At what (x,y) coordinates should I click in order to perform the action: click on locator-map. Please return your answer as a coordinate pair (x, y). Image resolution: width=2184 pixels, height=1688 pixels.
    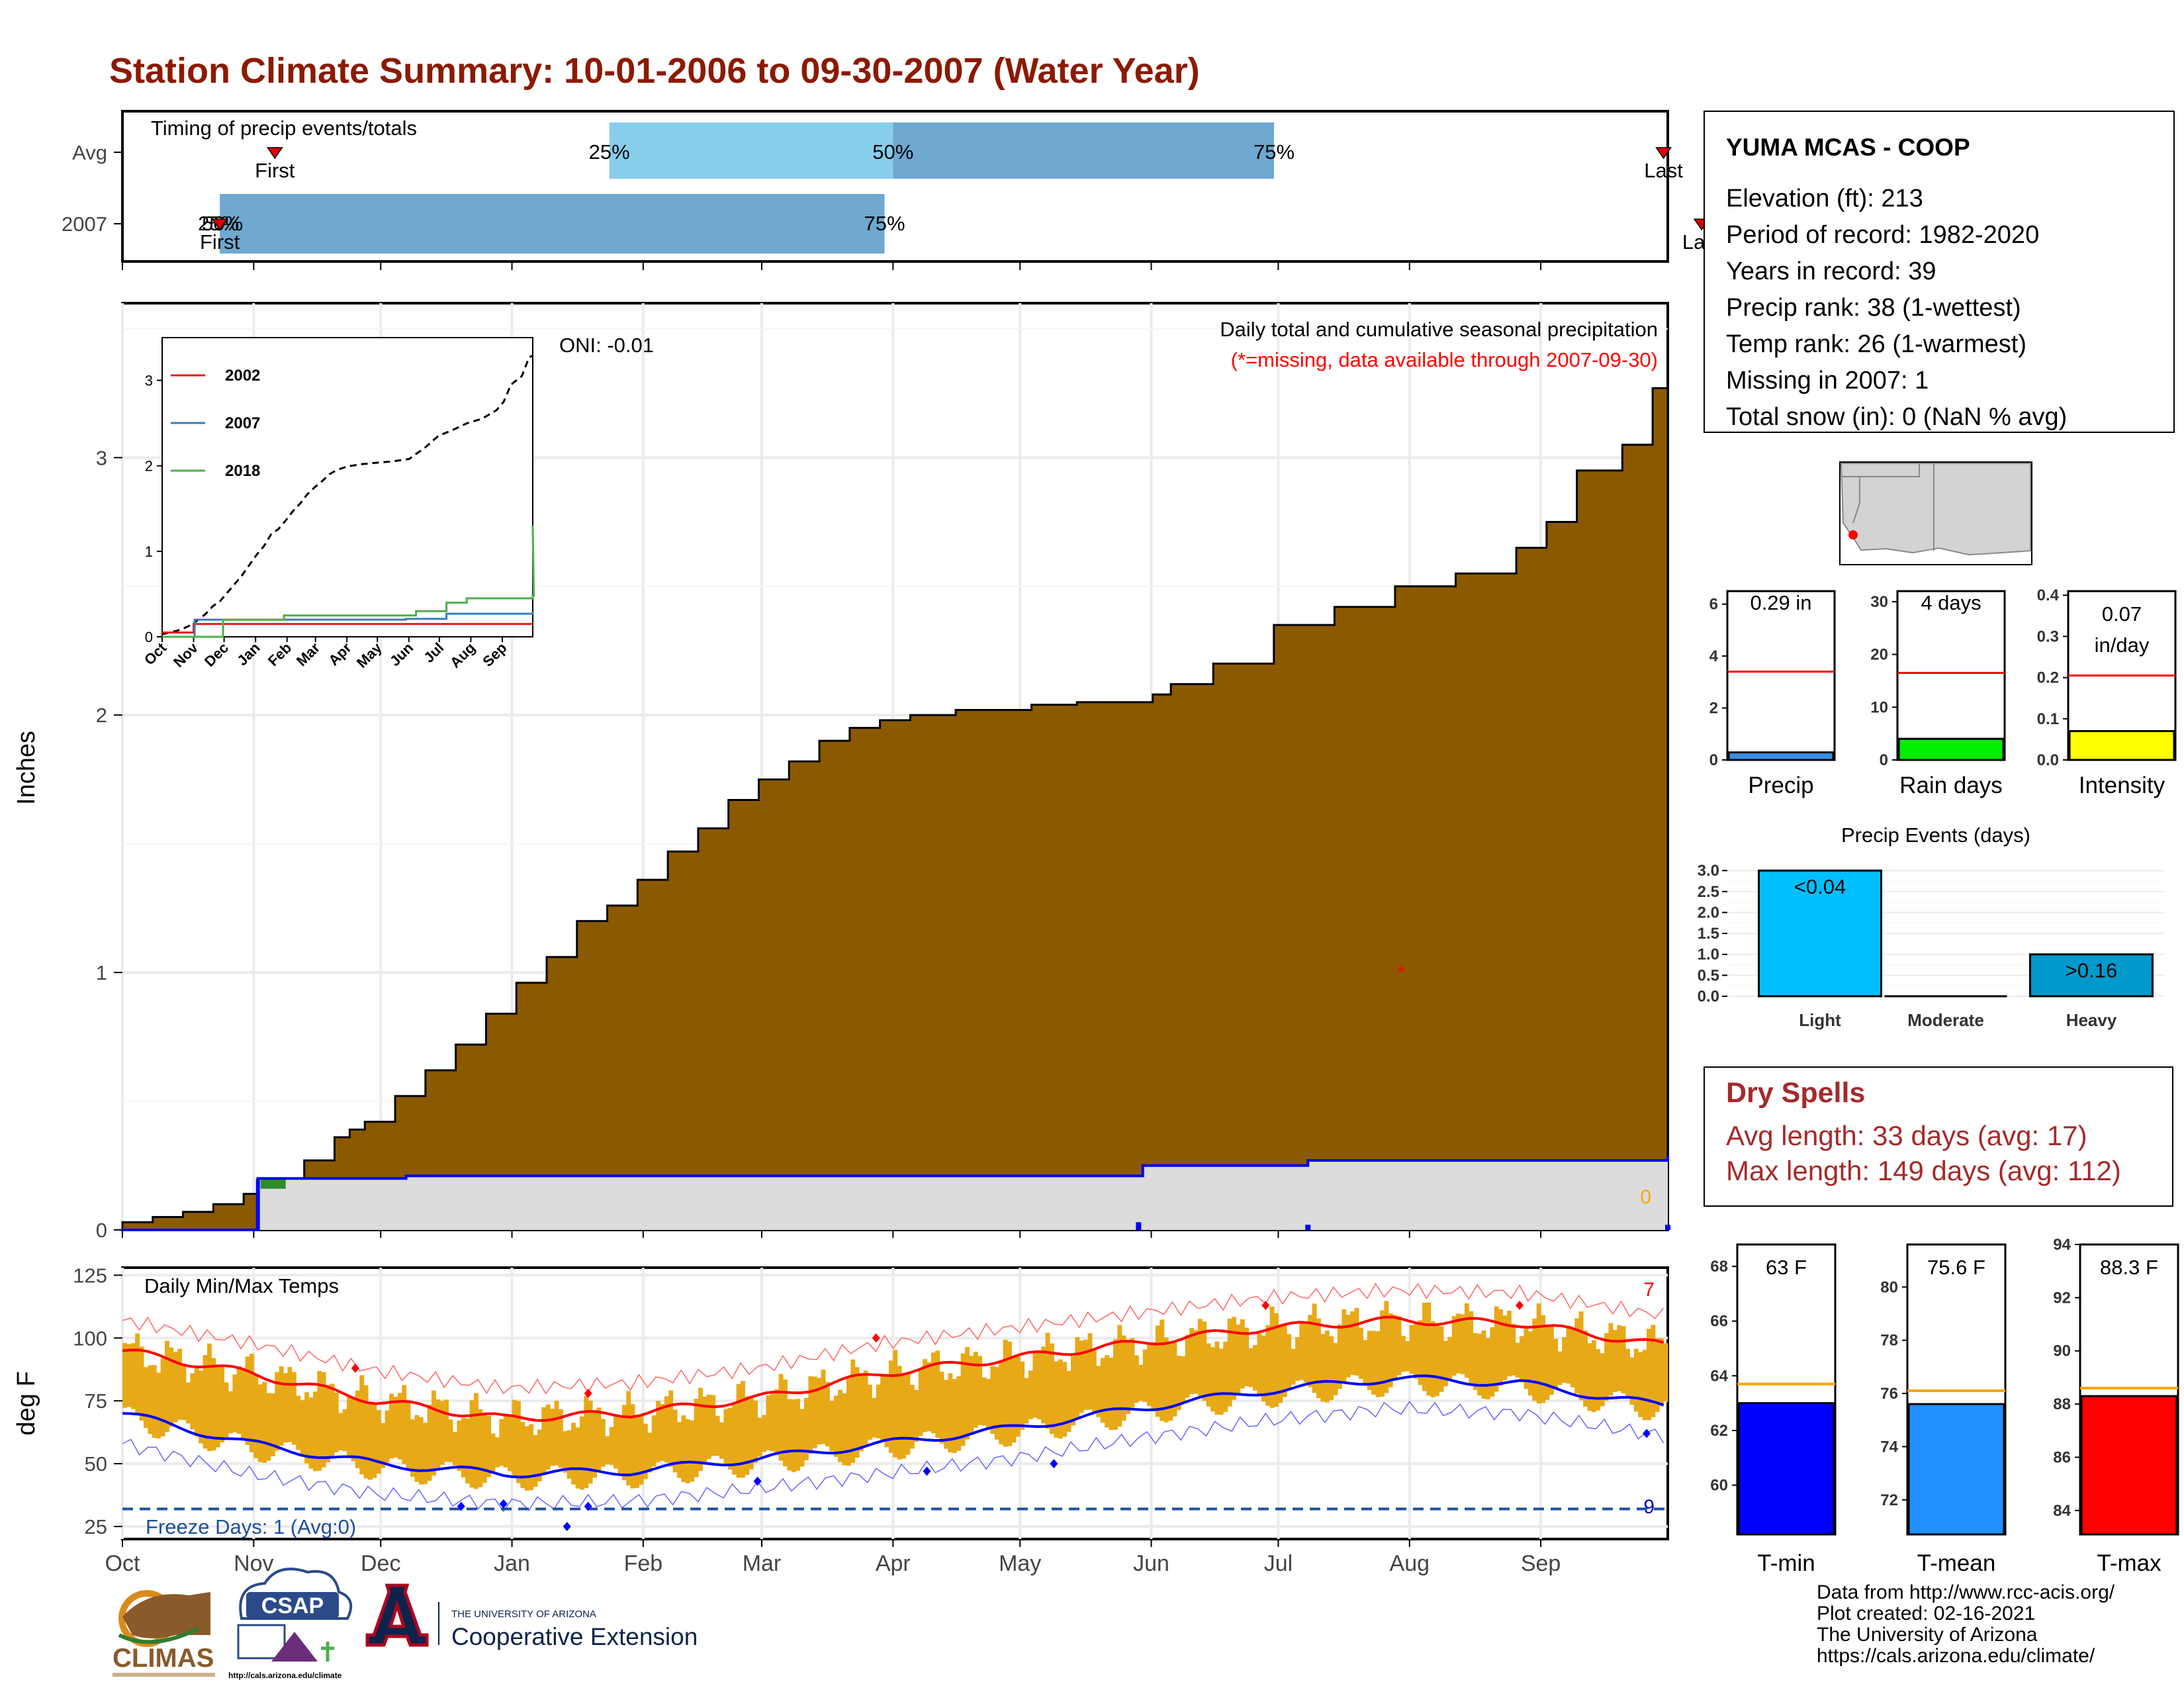
    Looking at the image, I should click on (1935, 513).